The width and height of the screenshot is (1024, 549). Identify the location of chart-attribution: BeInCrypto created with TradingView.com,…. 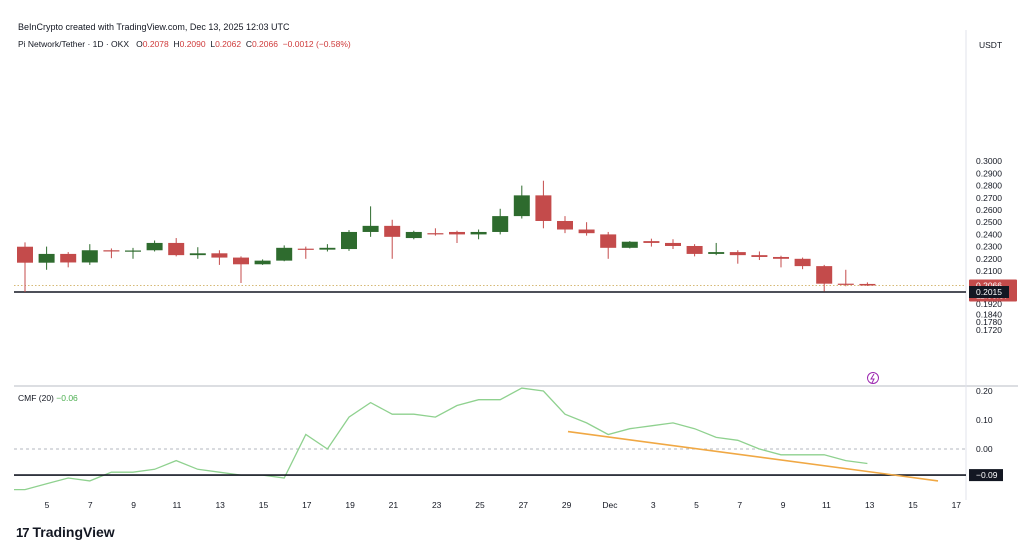
(154, 27).